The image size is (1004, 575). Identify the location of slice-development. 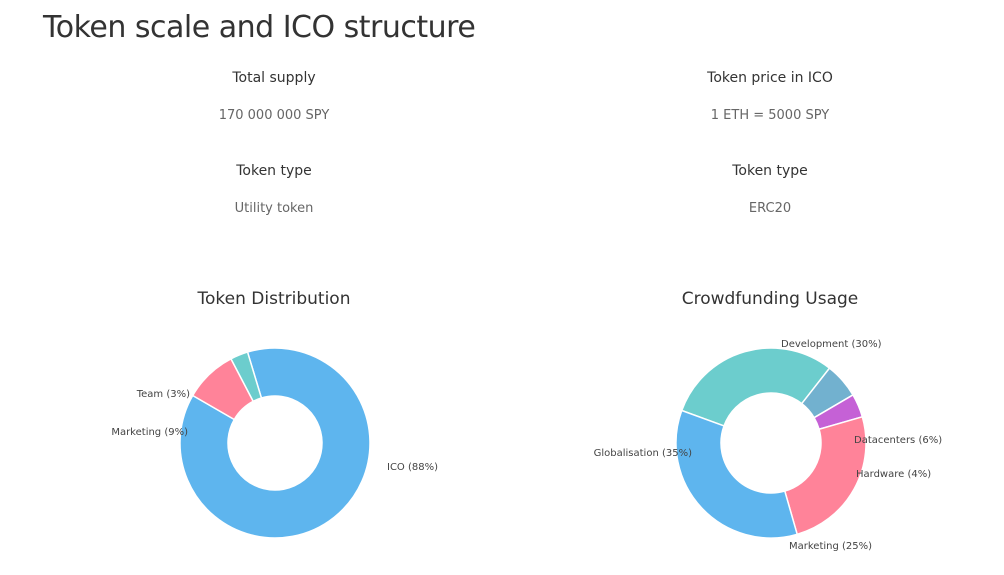
(755, 387).